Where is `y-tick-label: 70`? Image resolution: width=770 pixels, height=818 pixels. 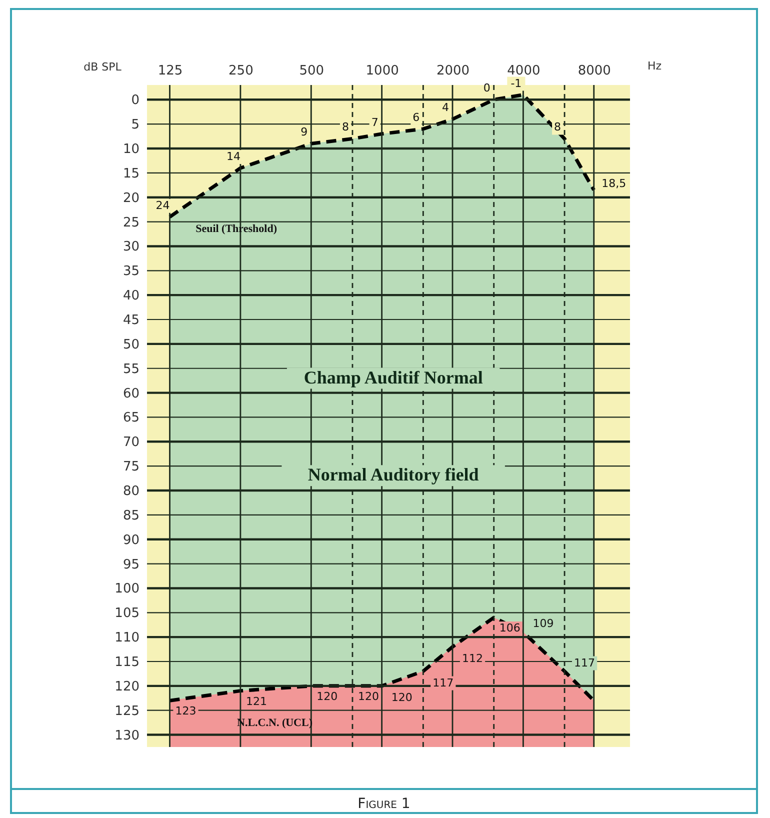 y-tick-label: 70 is located at coordinates (131, 442).